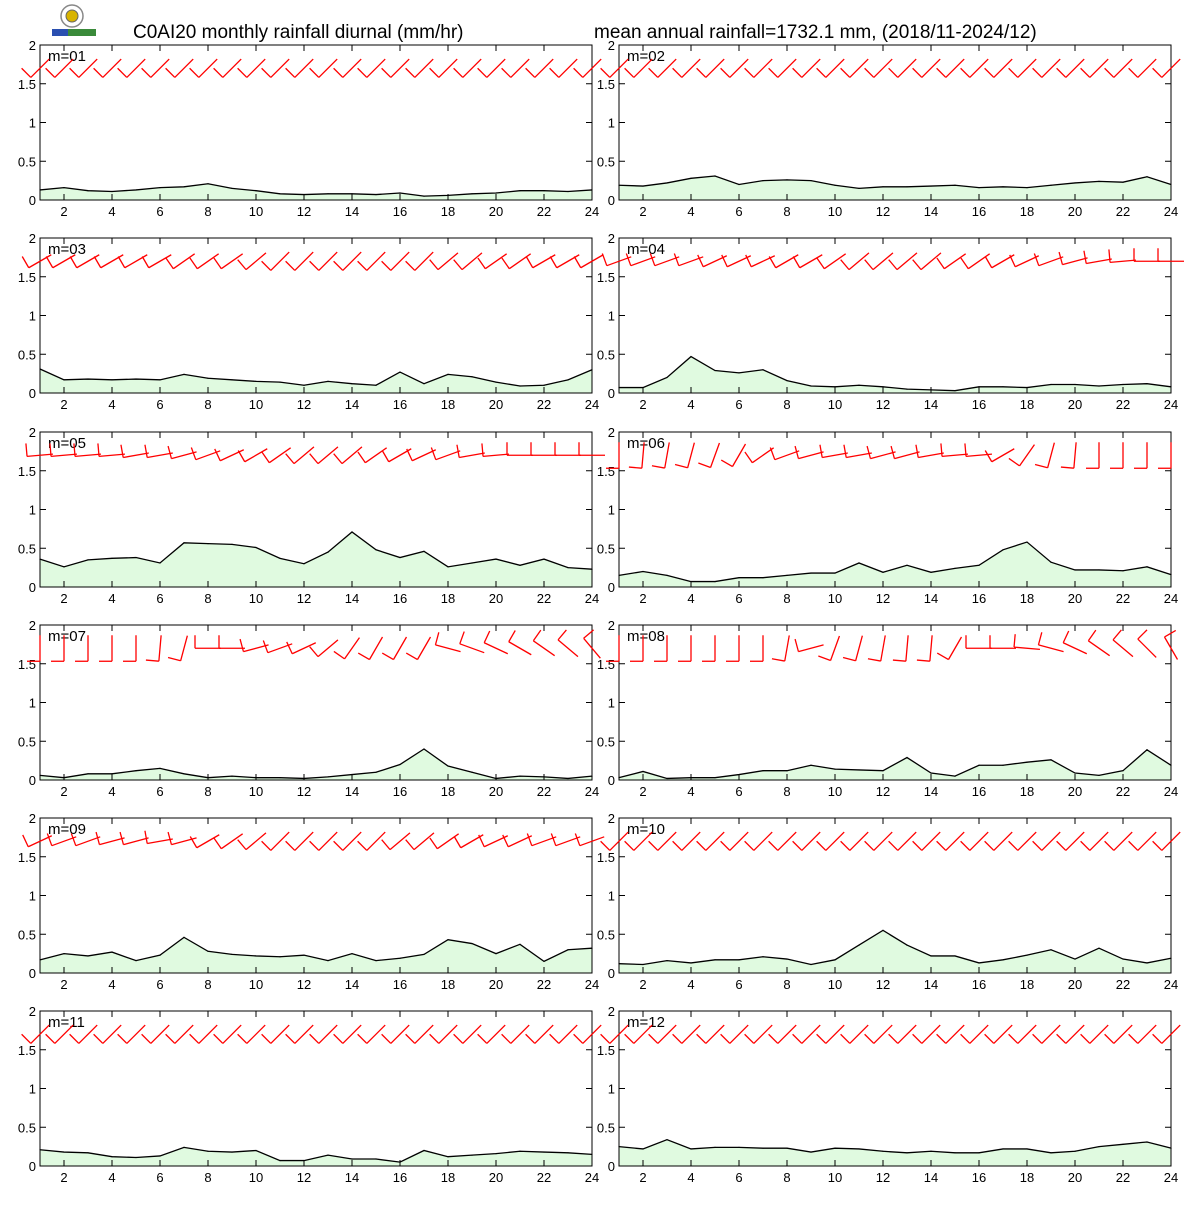 The width and height of the screenshot is (1200, 1205). What do you see at coordinates (256, 984) in the screenshot?
I see `x-tick-label: 10` at bounding box center [256, 984].